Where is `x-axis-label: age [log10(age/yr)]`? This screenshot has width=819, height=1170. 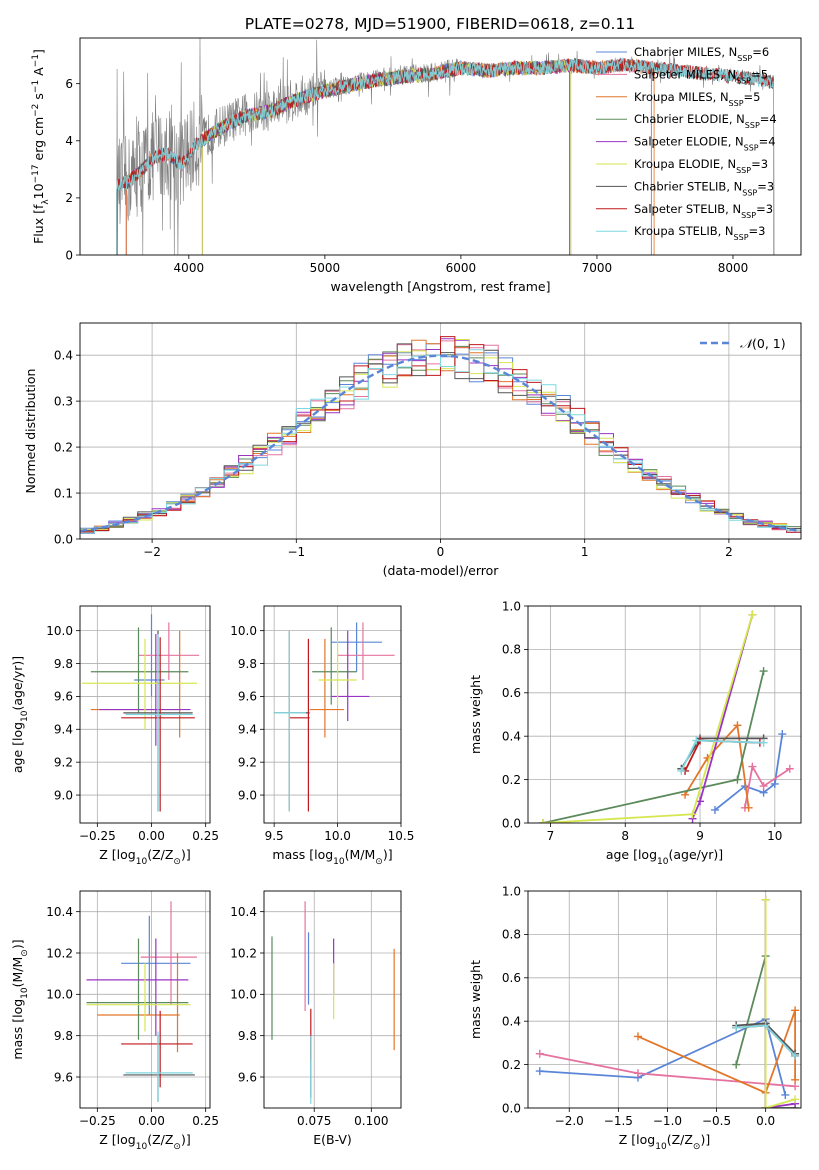
x-axis-label: age [log10(age/yr)] is located at coordinates (664, 857).